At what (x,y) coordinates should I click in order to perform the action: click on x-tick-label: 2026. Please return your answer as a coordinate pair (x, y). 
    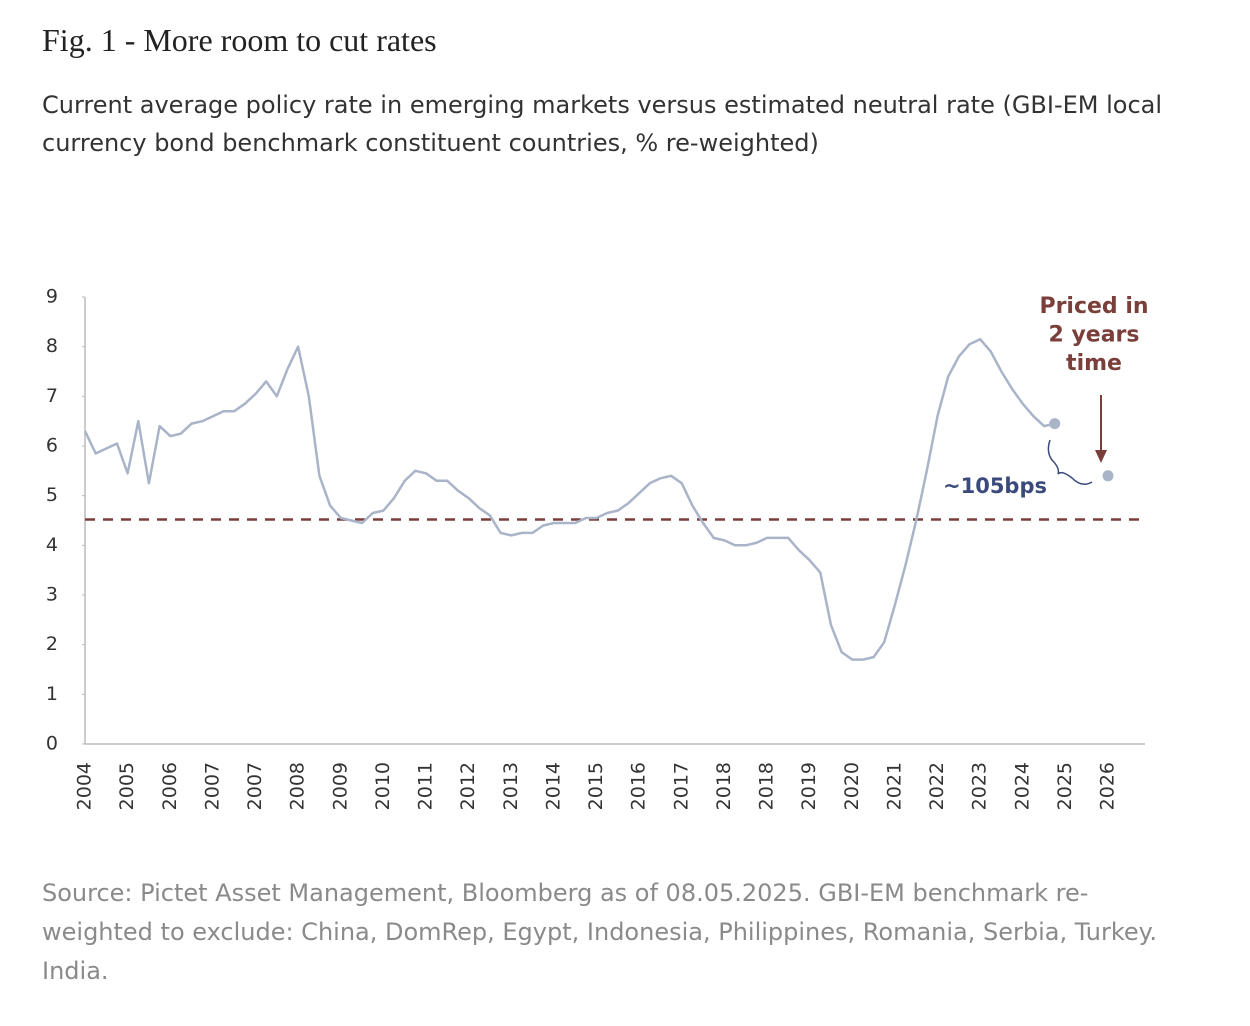
    Looking at the image, I should click on (1108, 786).